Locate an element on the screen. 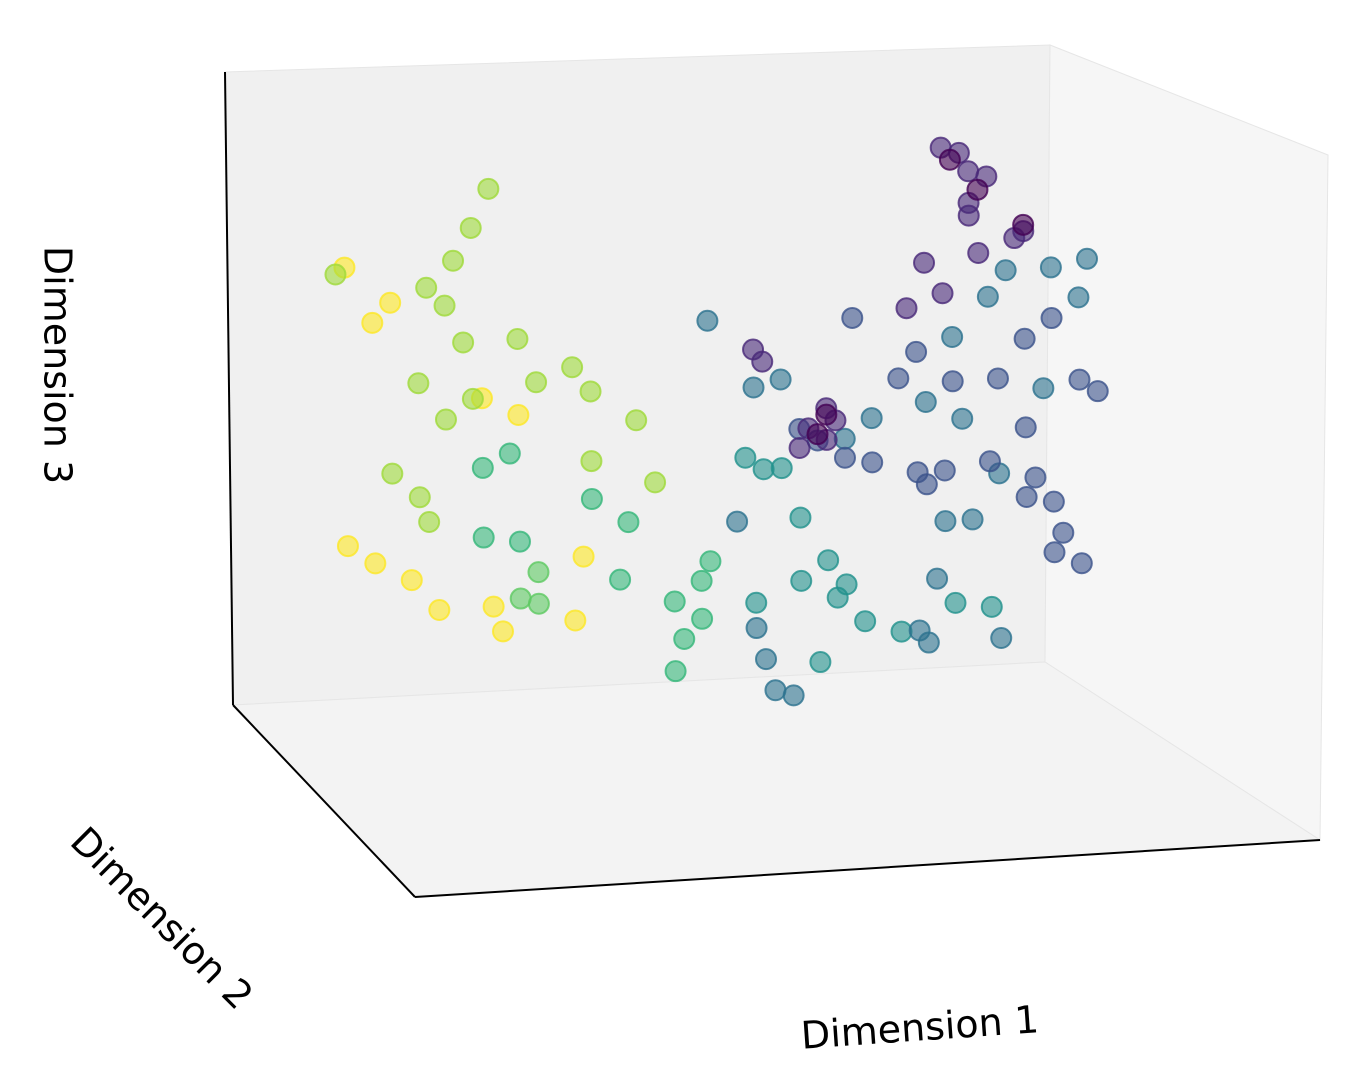 This screenshot has width=1351, height=1076. z-axis-line is located at coordinates (229, 388).